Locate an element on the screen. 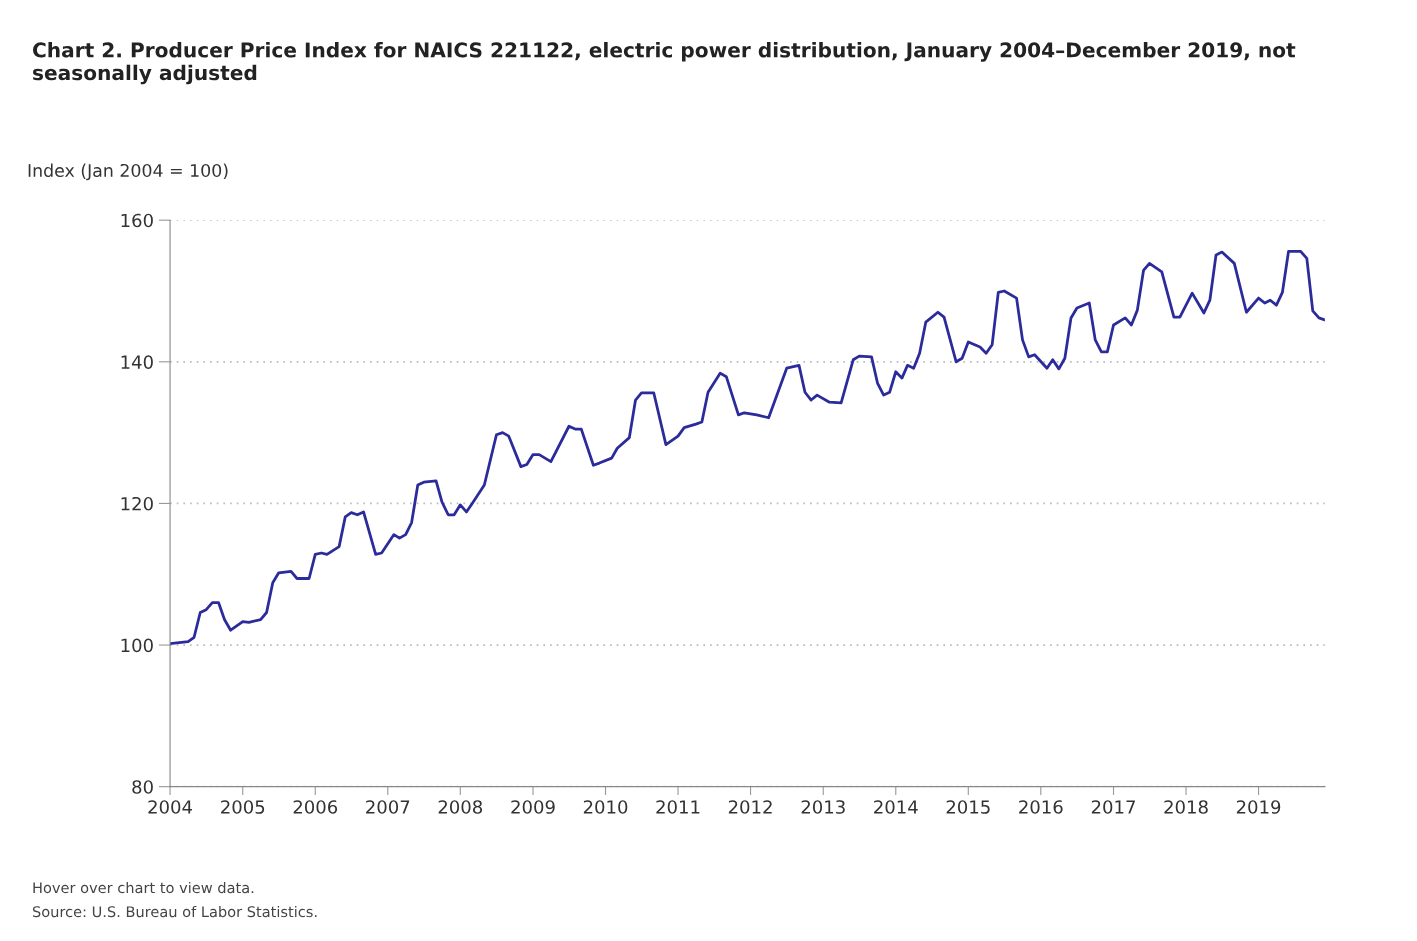 This screenshot has height=941, width=1417. y-tick-label: 80 is located at coordinates (142, 787).